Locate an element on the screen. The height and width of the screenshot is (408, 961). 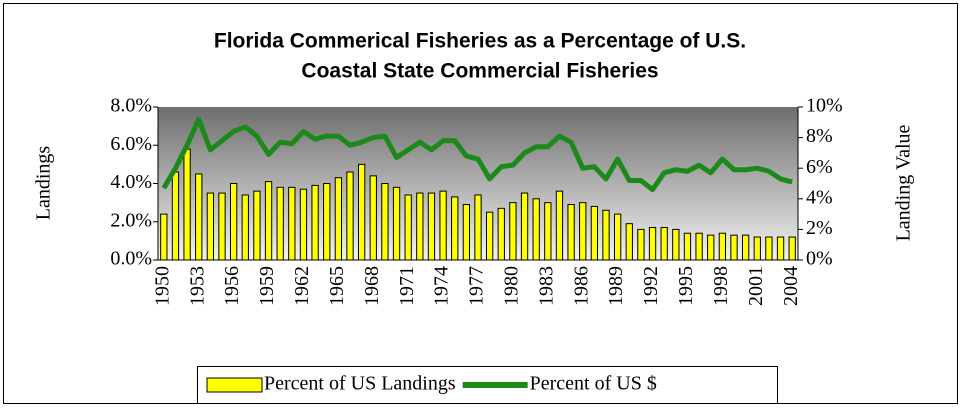
y2-tick-label: 10% is located at coordinates (824, 106).